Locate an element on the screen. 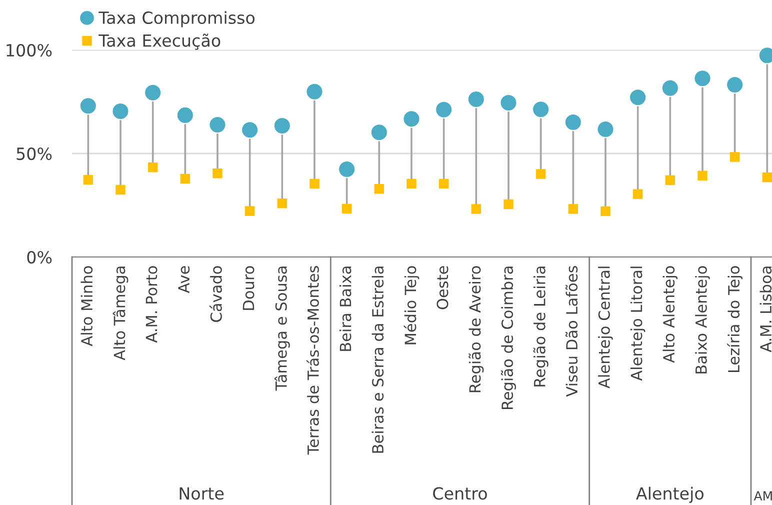 Image resolution: width=772 pixels, height=505 pixels. x-tick-label: Douro is located at coordinates (248, 288).